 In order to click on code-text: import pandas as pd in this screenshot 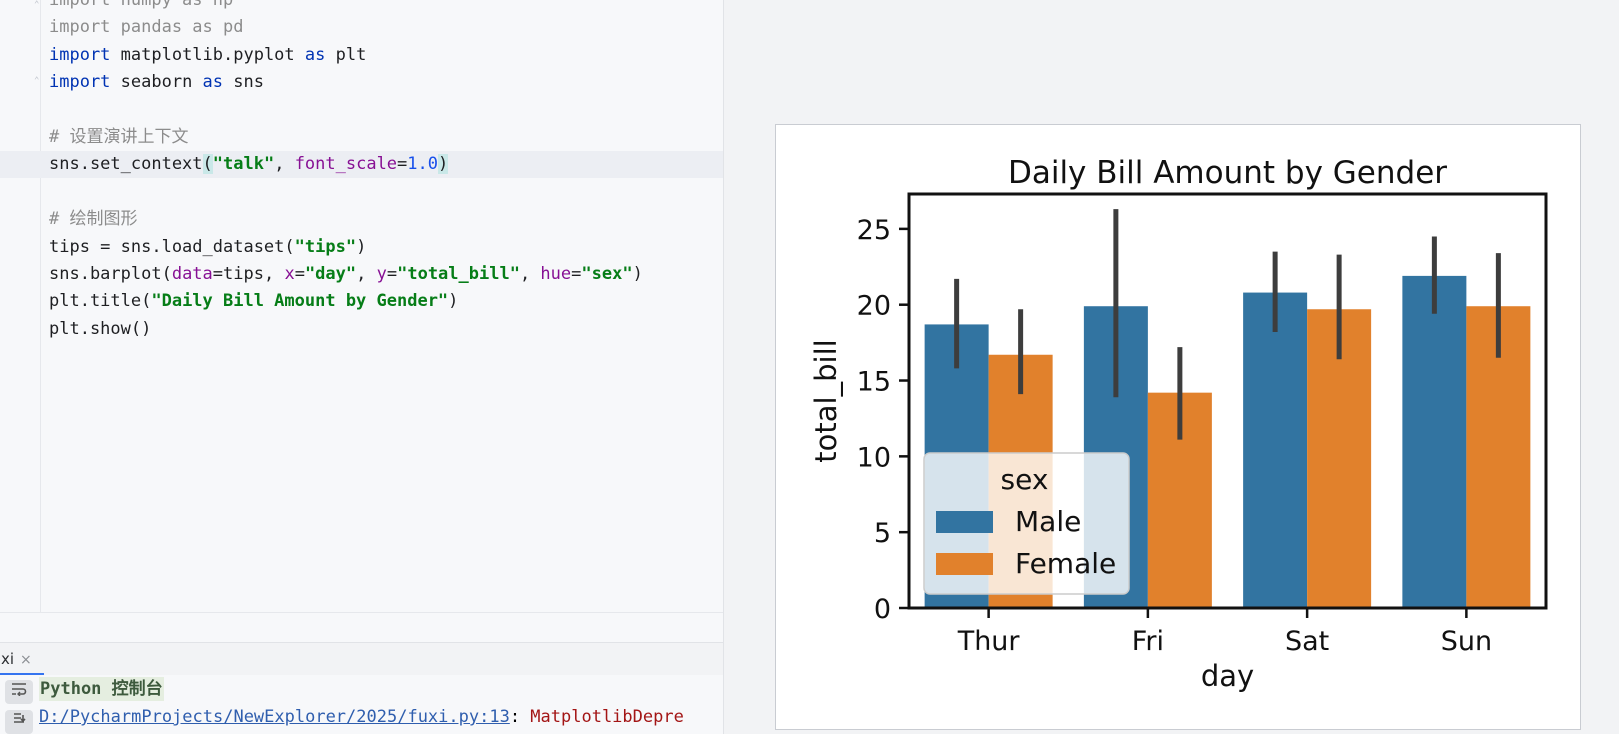, I will do `click(146, 27)`.